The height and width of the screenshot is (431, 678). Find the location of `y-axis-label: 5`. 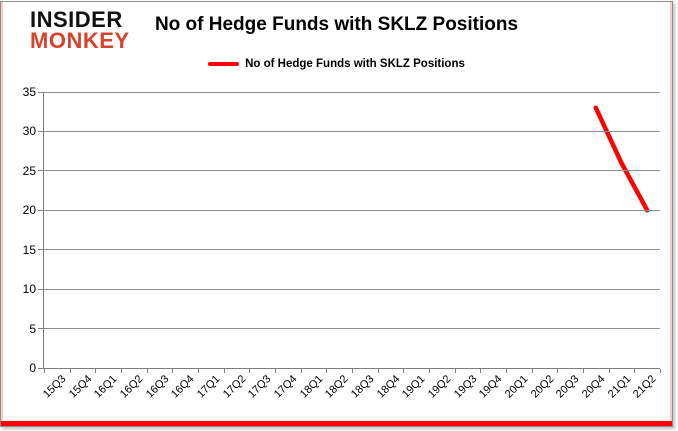

y-axis-label: 5 is located at coordinates (32, 328).